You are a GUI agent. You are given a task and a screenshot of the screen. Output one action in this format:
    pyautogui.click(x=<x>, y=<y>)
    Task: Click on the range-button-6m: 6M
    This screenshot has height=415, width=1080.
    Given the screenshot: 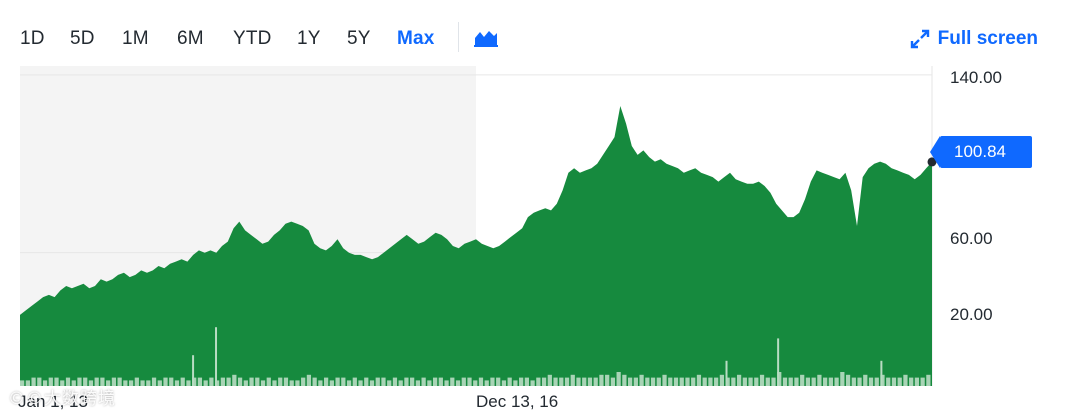 What is the action you would take?
    pyautogui.click(x=190, y=38)
    